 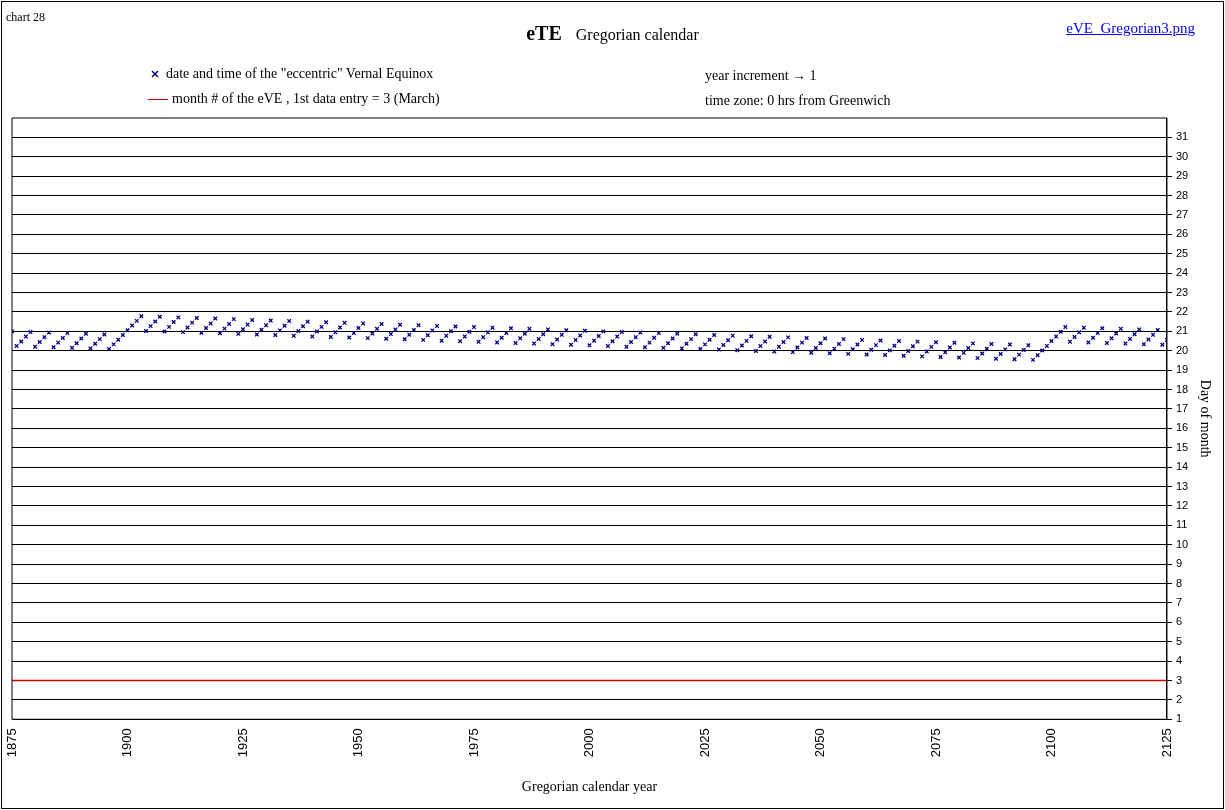 What do you see at coordinates (1181, 524) in the screenshot?
I see `y-tick-label: 11` at bounding box center [1181, 524].